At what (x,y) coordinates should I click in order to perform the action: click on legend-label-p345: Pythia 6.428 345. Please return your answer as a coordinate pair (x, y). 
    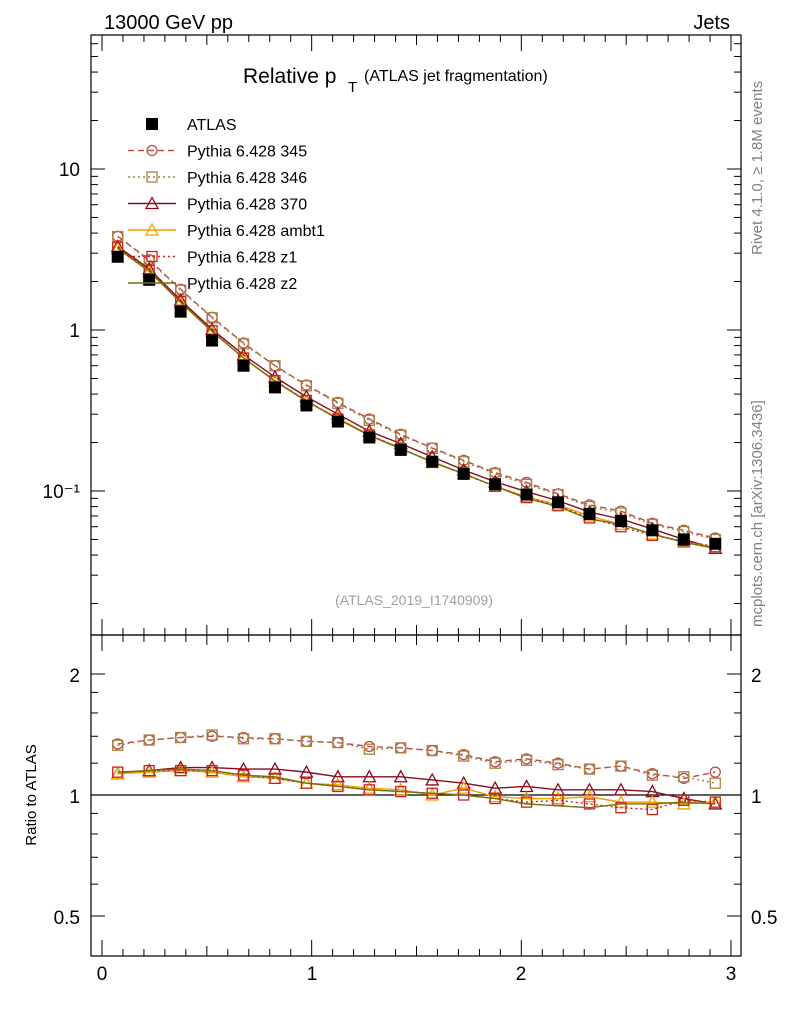
    Looking at the image, I should click on (247, 152).